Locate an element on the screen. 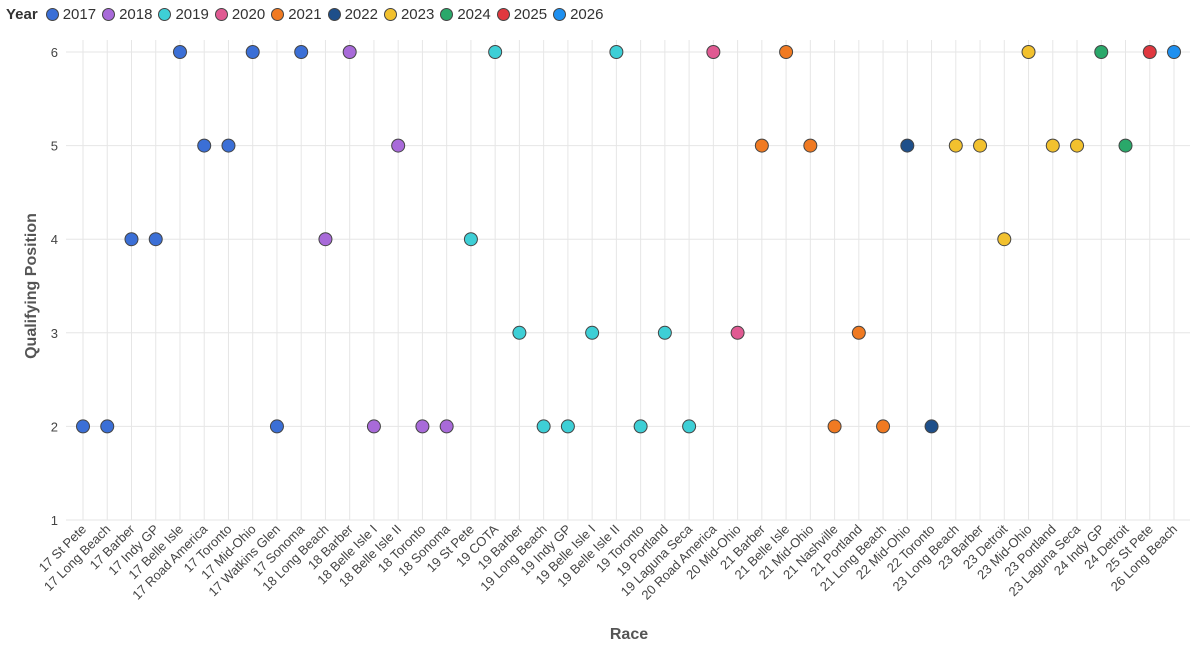 The width and height of the screenshot is (1200, 652). legend-label: 2024 is located at coordinates (474, 14).